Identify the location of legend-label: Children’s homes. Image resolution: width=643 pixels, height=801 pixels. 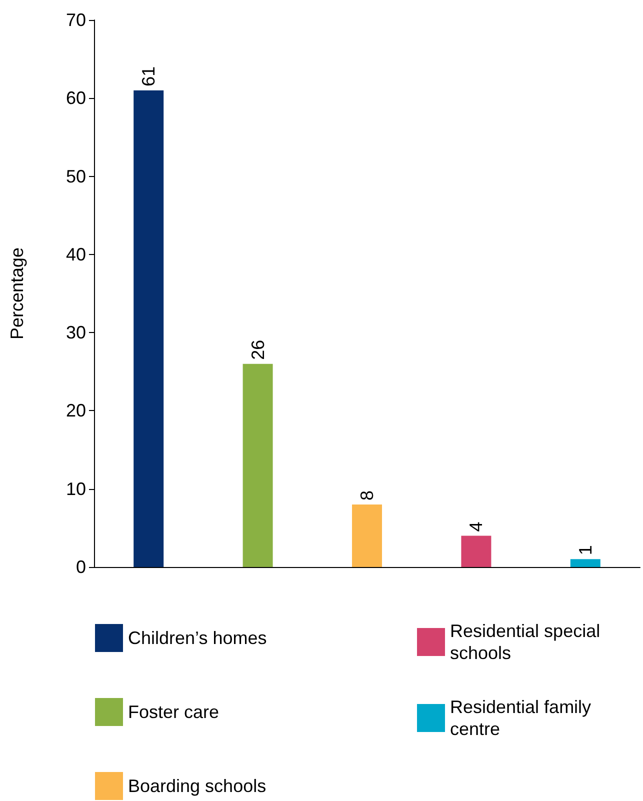
(197, 638).